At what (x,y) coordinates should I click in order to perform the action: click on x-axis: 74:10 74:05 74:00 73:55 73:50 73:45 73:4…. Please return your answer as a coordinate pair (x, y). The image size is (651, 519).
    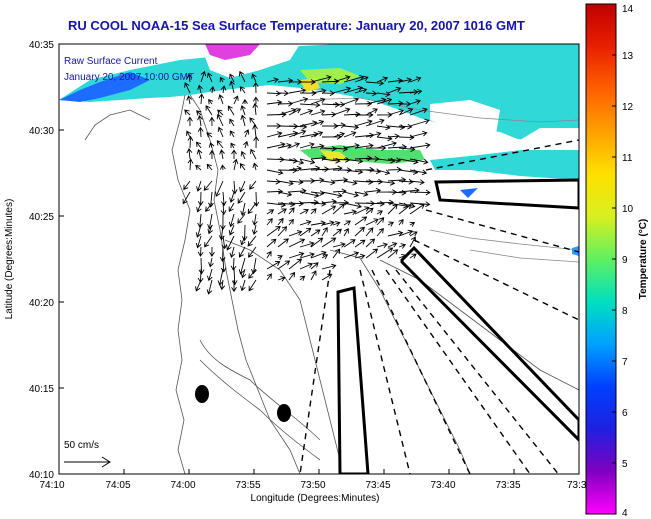
    Looking at the image, I should click on (315, 486).